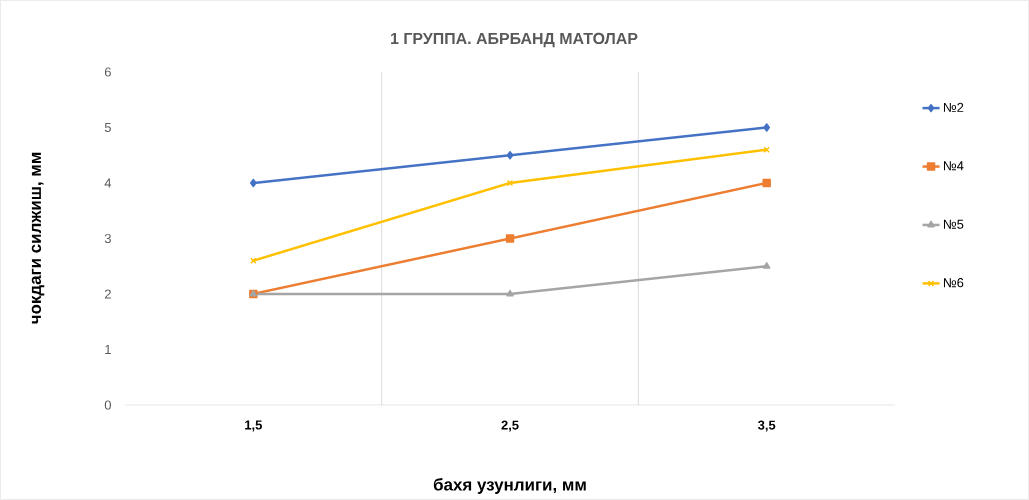 The image size is (1029, 500). I want to click on x-tick-label: 1,5, so click(253, 426).